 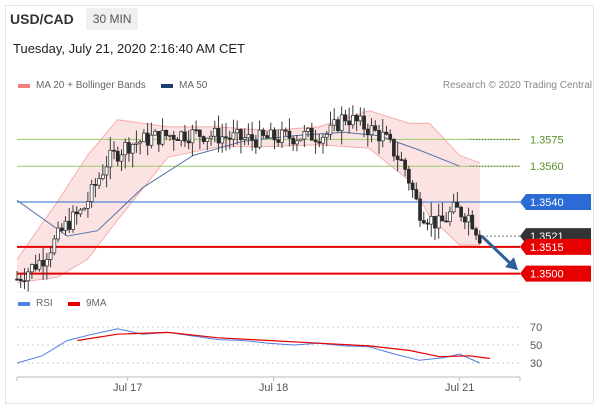 I want to click on legend-9ma: 9MA, so click(x=87, y=303).